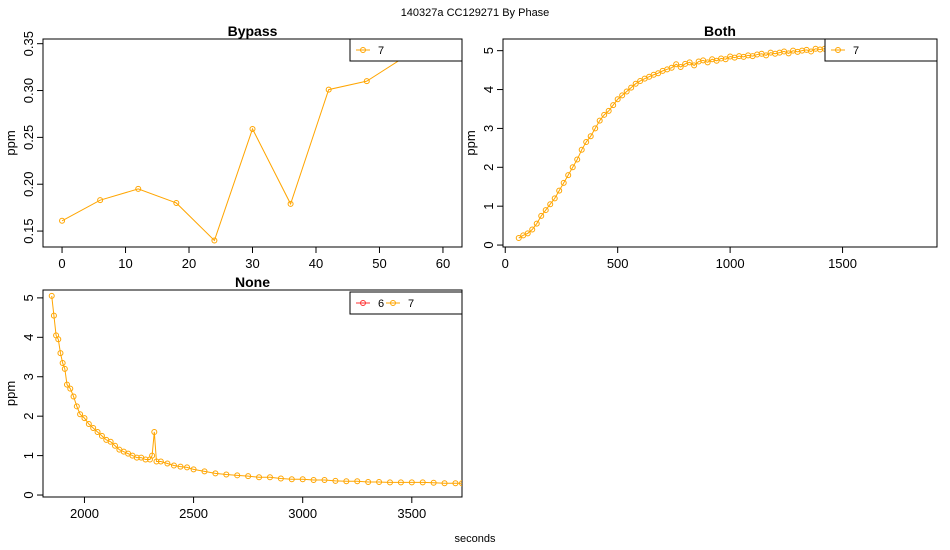 The height and width of the screenshot is (550, 950). I want to click on panel-title: None, so click(252, 282).